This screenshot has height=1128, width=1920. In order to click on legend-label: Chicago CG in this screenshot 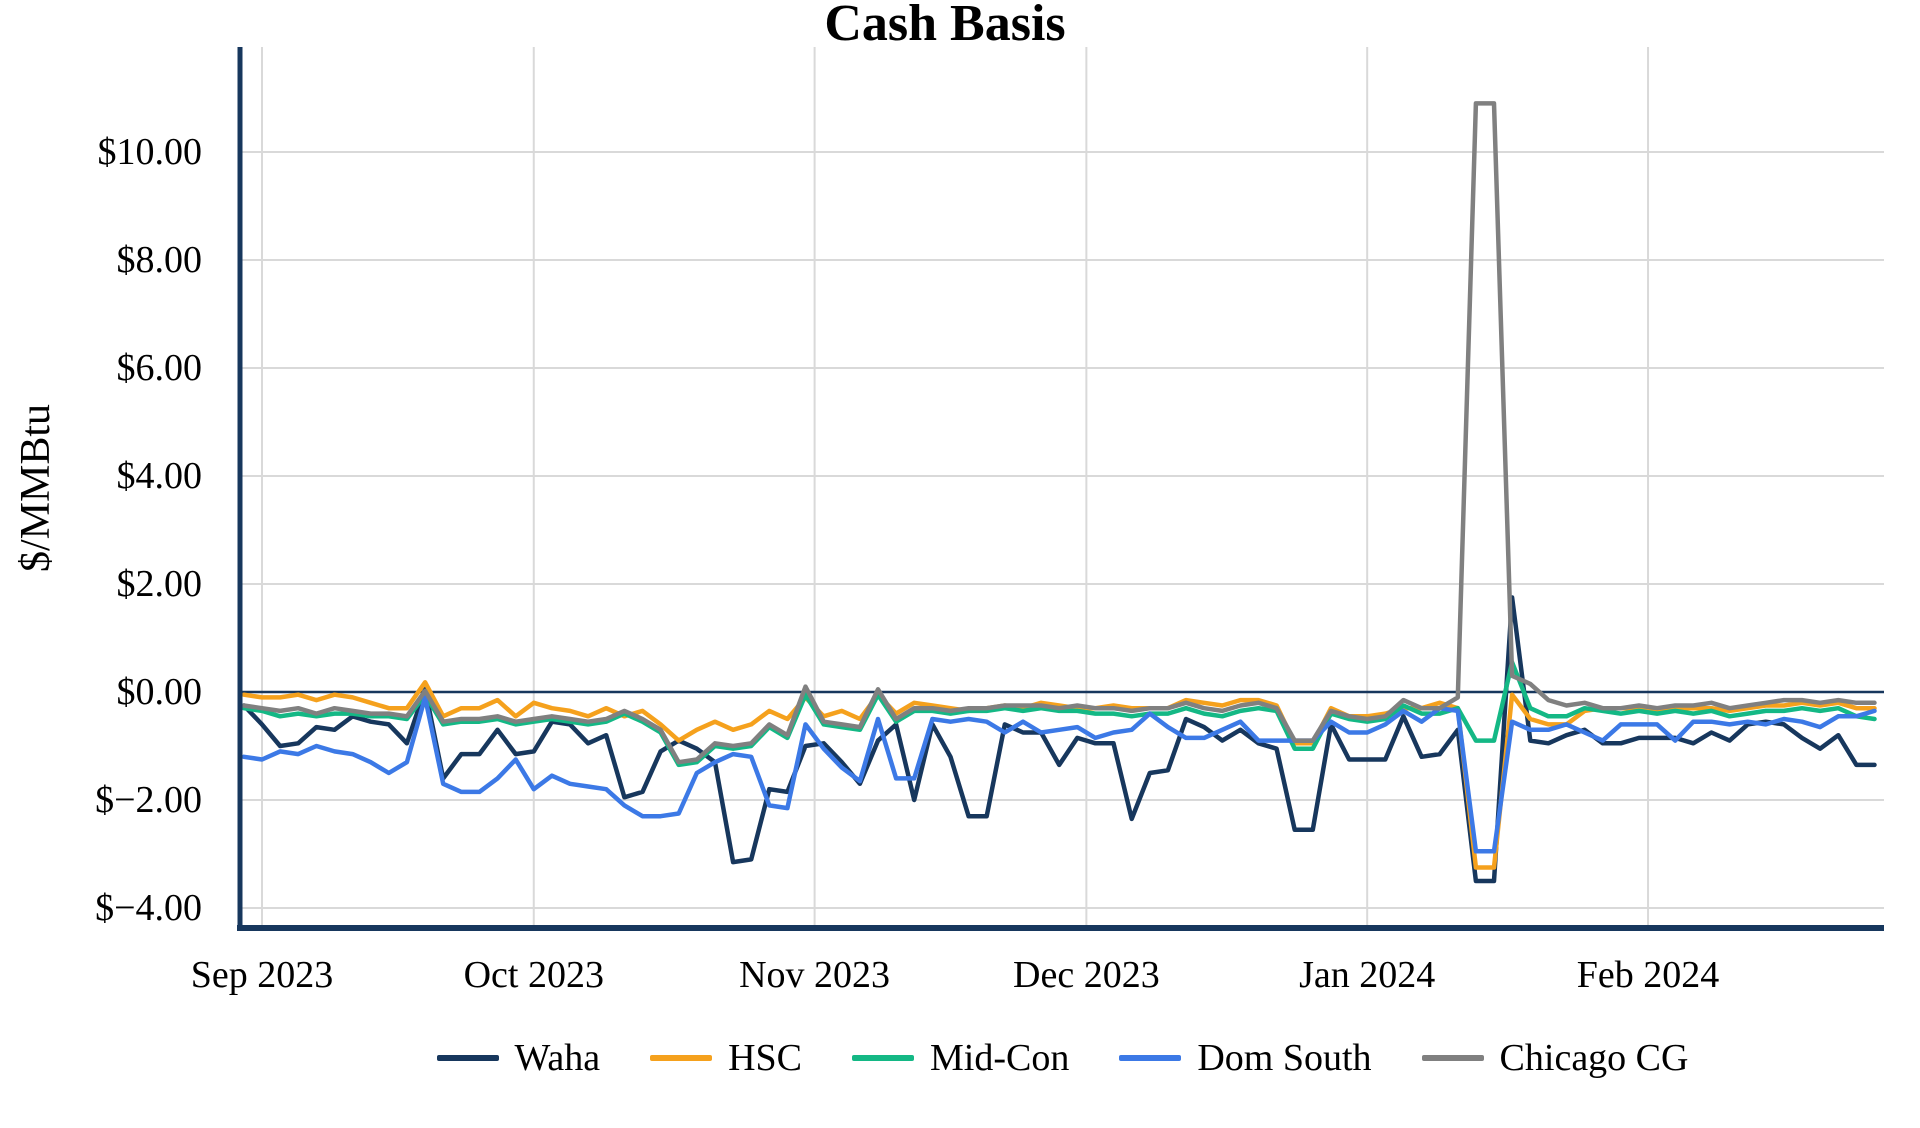, I will do `click(1594, 1058)`.